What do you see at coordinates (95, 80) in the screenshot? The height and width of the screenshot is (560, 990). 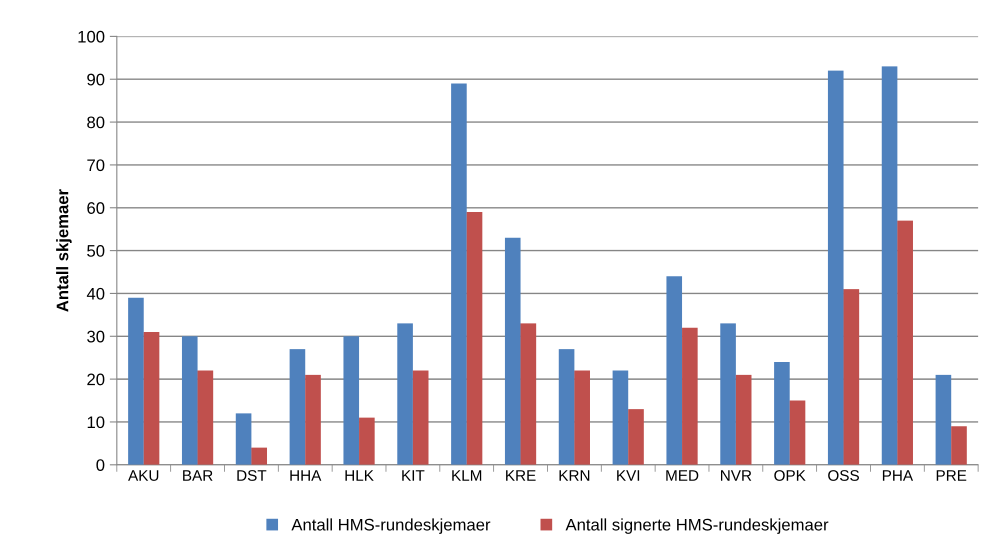 I see `y-tick-label: 90` at bounding box center [95, 80].